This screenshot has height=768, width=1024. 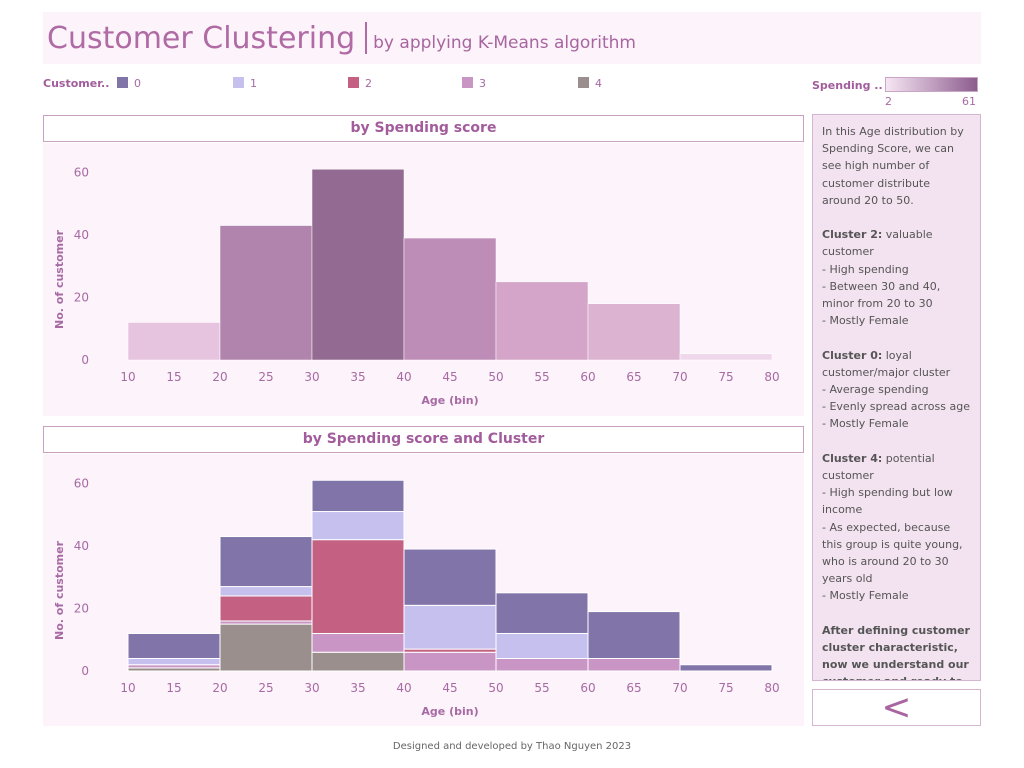 What do you see at coordinates (896, 407) in the screenshot?
I see `cluster-0-point: - Evenly spread across age` at bounding box center [896, 407].